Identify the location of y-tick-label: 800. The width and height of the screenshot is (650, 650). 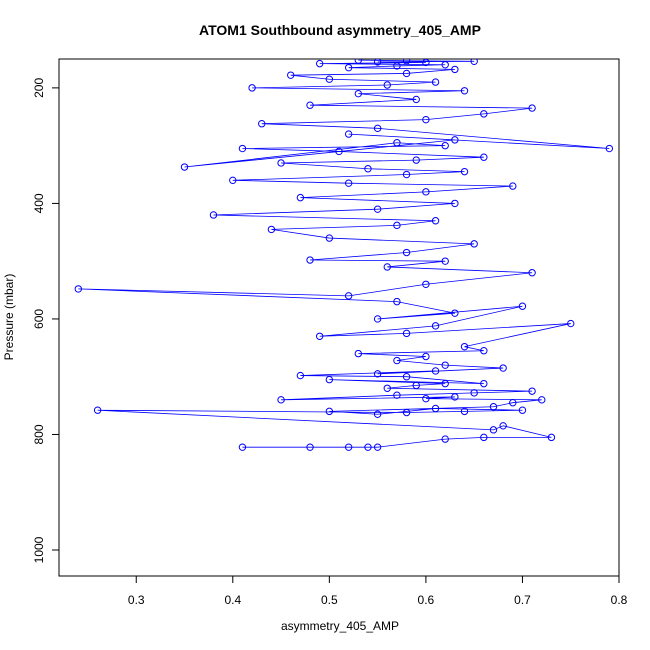
(39, 434).